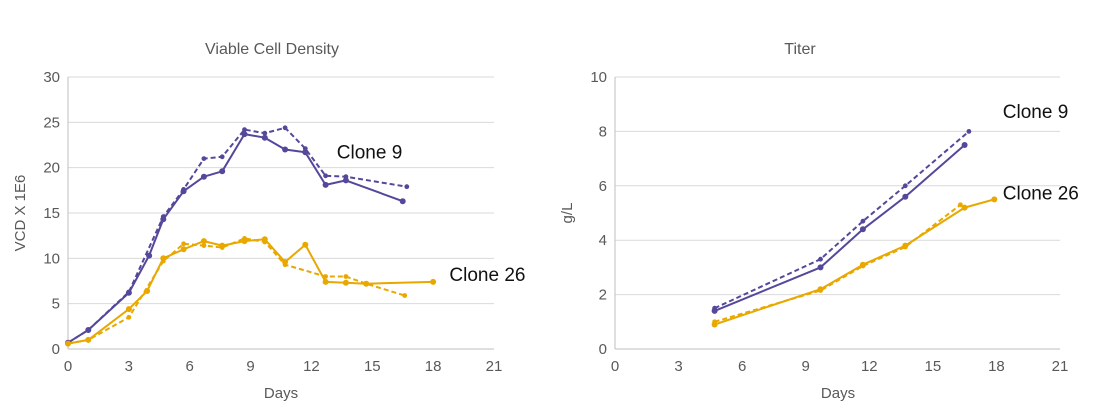 The height and width of the screenshot is (419, 1112). I want to click on titer-chart-title: Titer, so click(800, 49).